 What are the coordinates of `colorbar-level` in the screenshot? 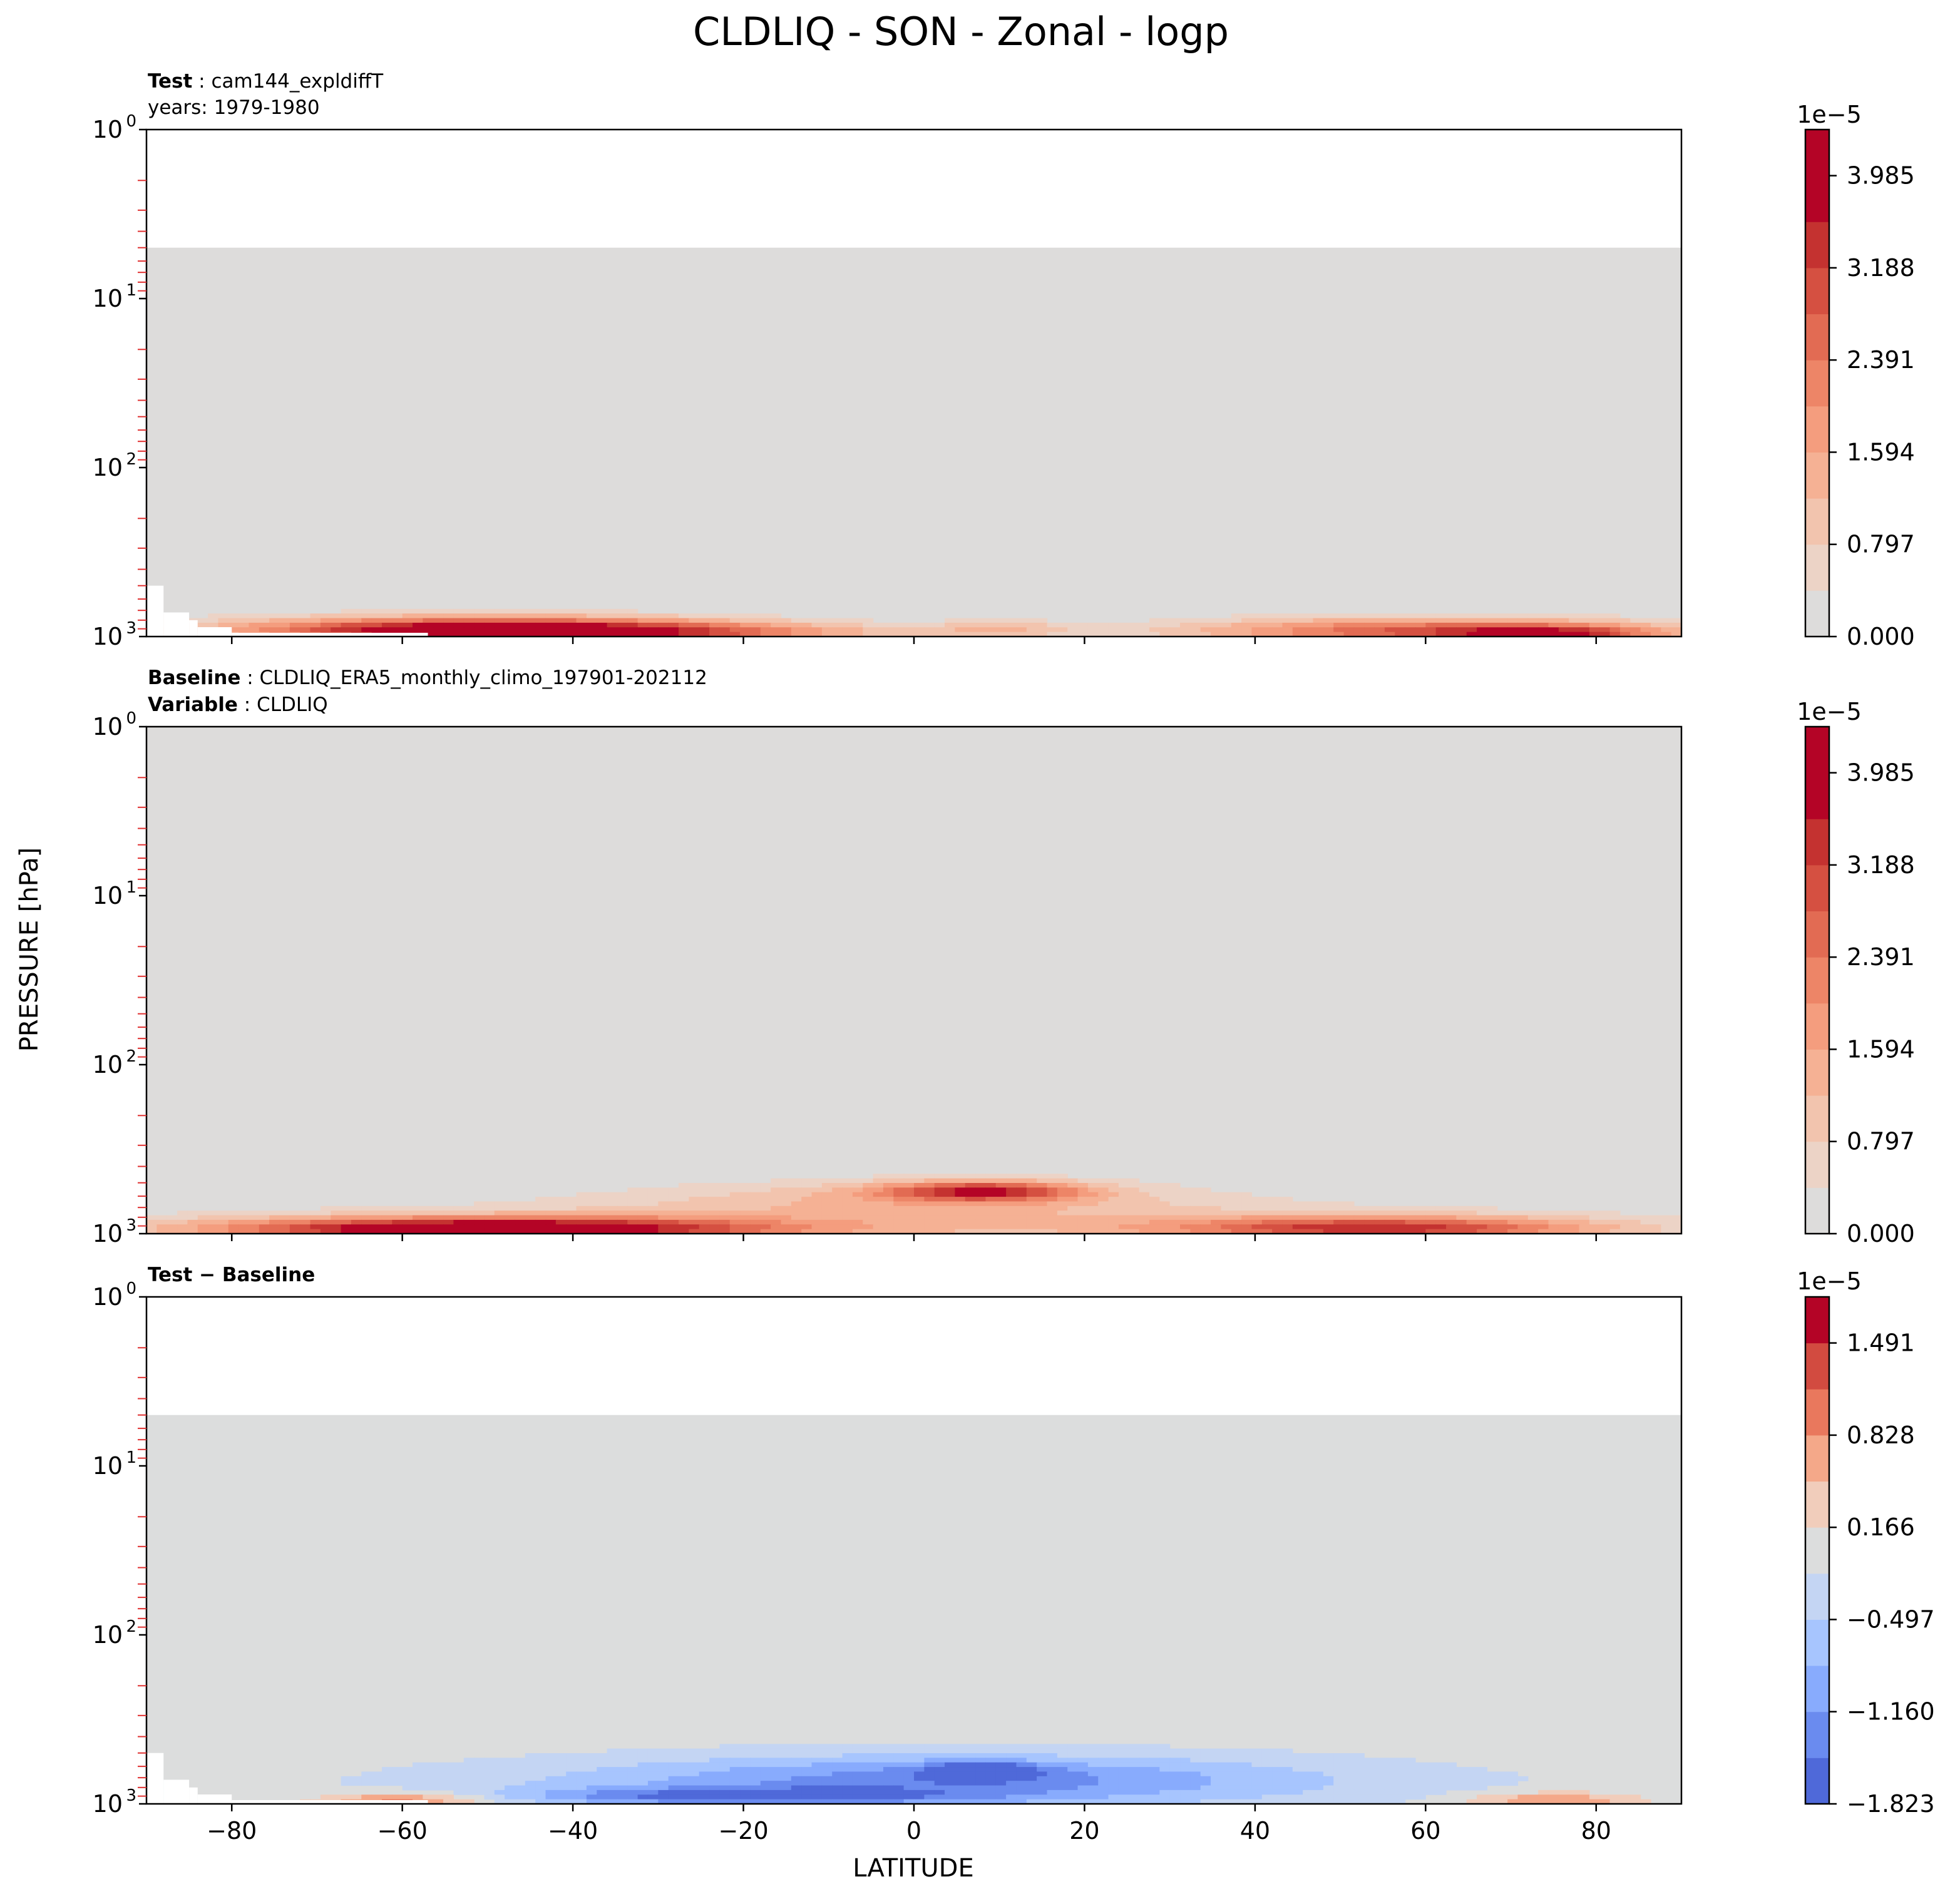 It's located at (1817, 521).